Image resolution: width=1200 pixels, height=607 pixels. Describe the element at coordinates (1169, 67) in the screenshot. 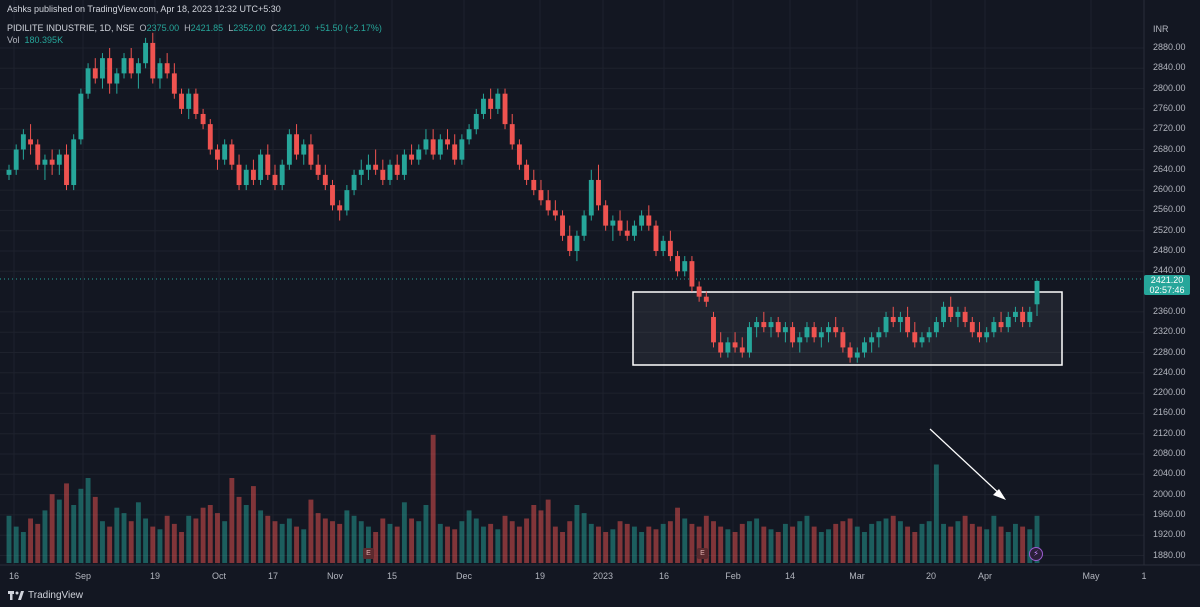

I see `price-tick-label: 2840.00` at that location.